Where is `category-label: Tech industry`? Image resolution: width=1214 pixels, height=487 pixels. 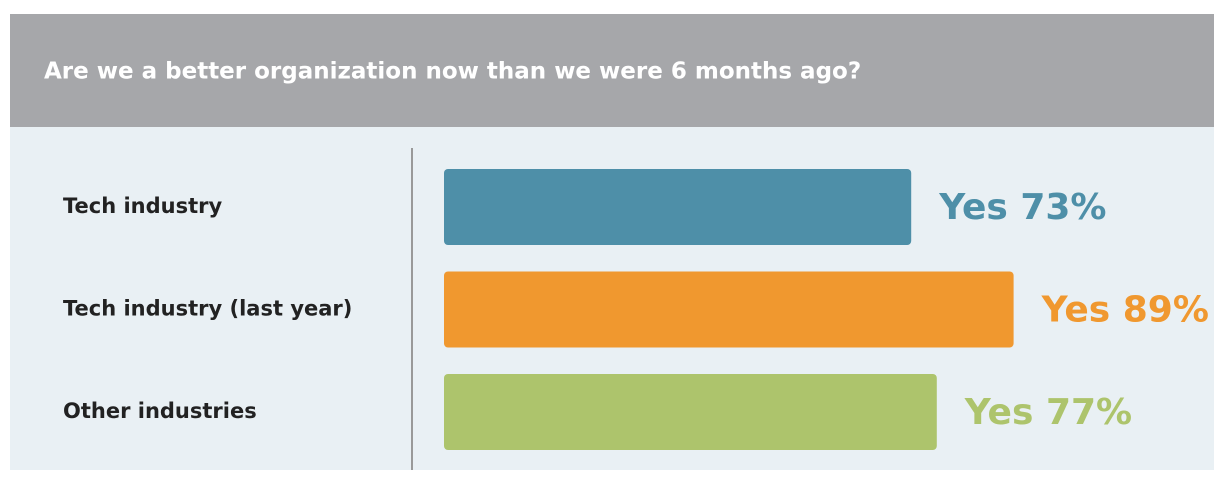 category-label: Tech industry is located at coordinates (143, 206).